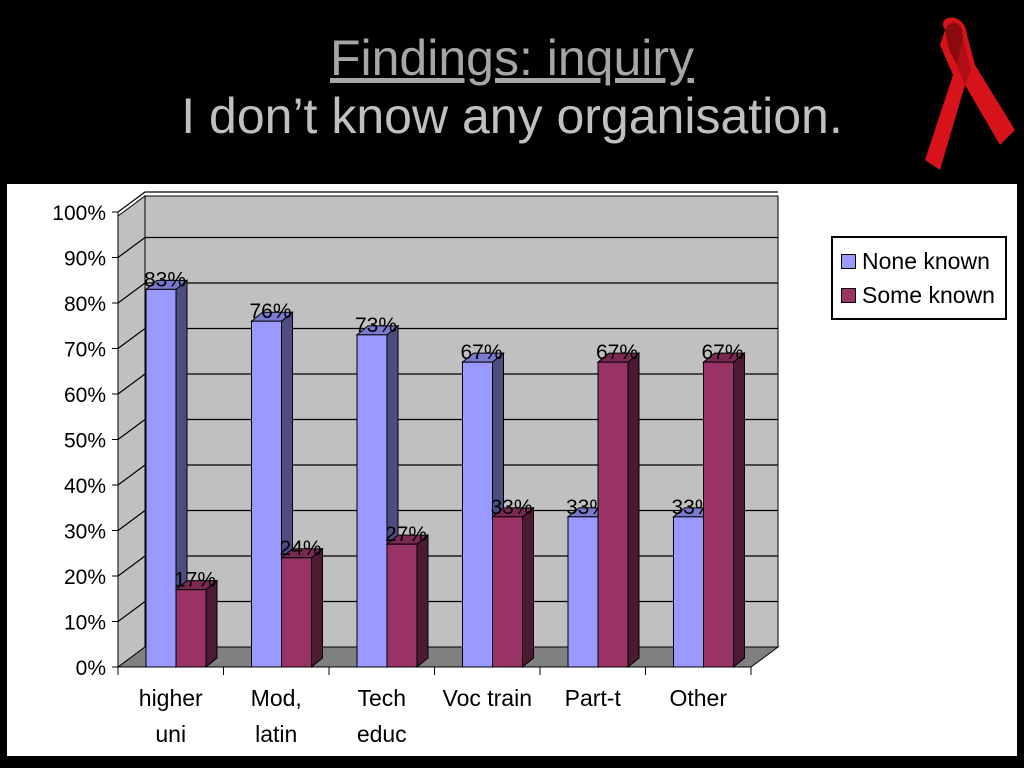 This screenshot has height=768, width=1024. What do you see at coordinates (376, 325) in the screenshot?
I see `data-label-none-known: 73%` at bounding box center [376, 325].